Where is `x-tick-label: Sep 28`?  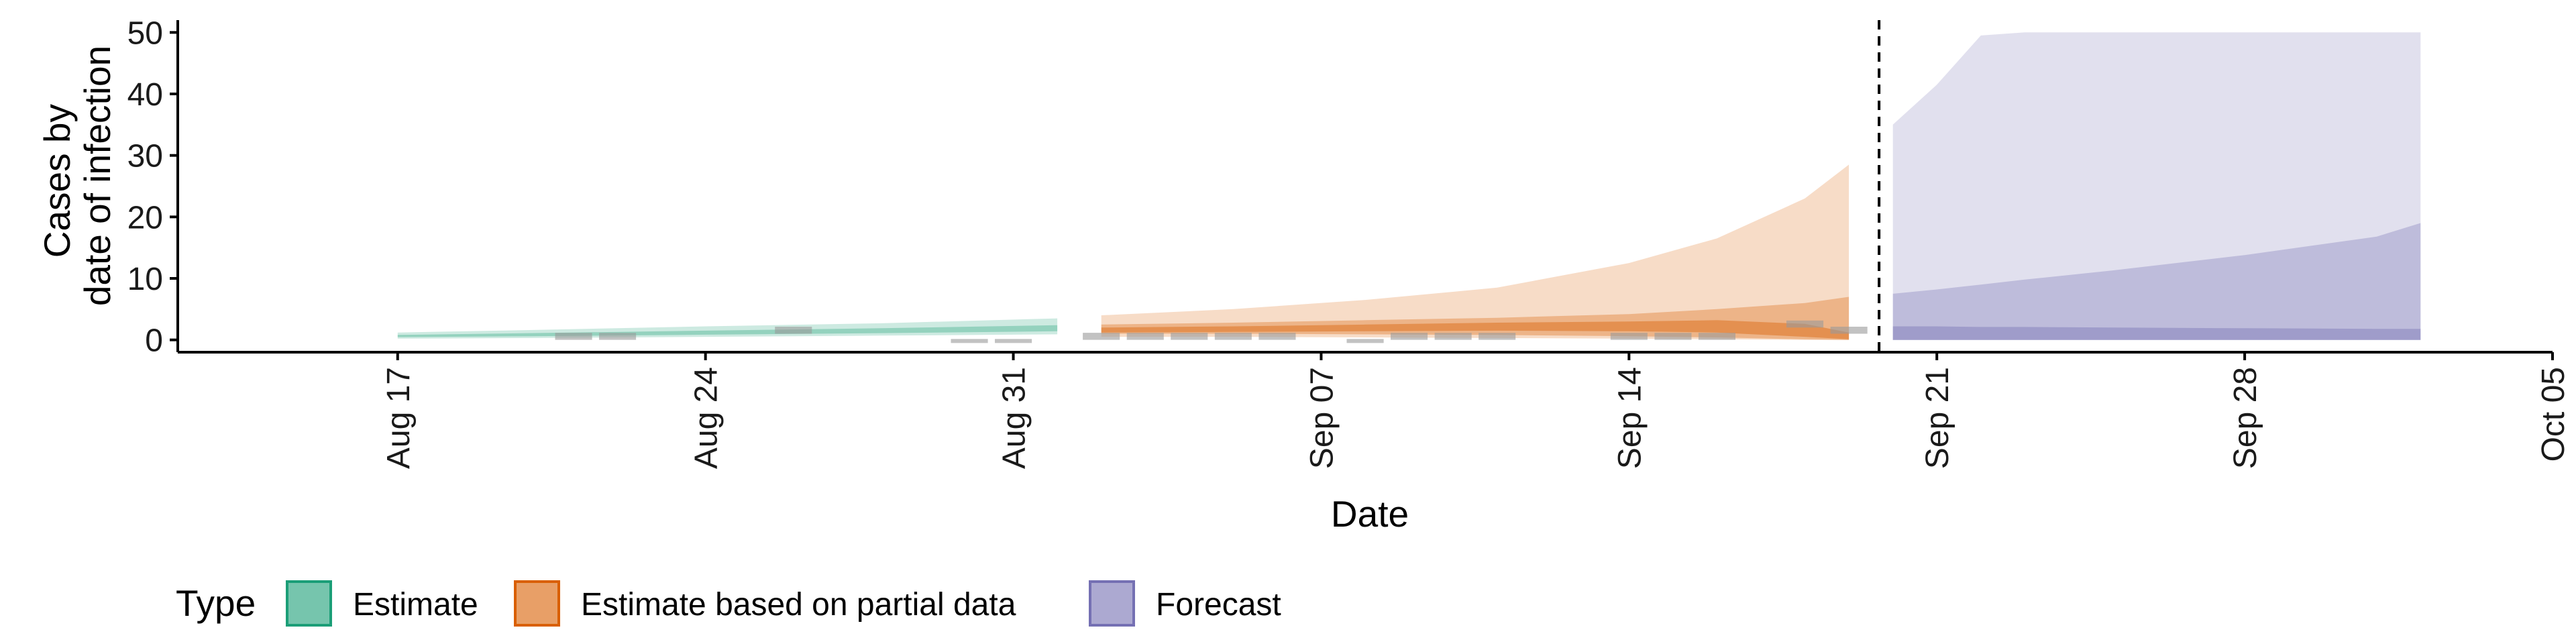
x-tick-label: Sep 28 is located at coordinates (2245, 418).